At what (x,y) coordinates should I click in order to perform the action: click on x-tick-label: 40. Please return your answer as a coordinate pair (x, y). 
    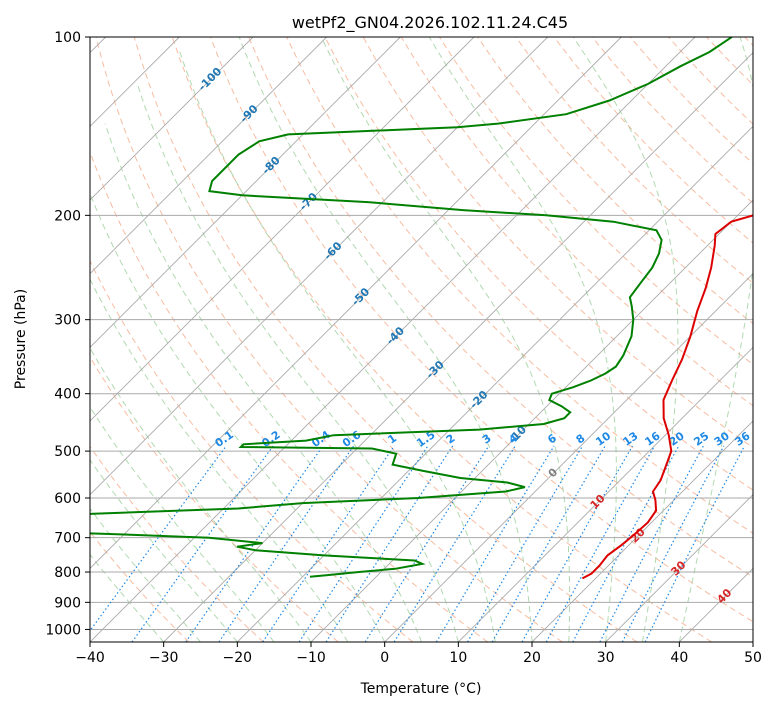
    Looking at the image, I should click on (679, 658).